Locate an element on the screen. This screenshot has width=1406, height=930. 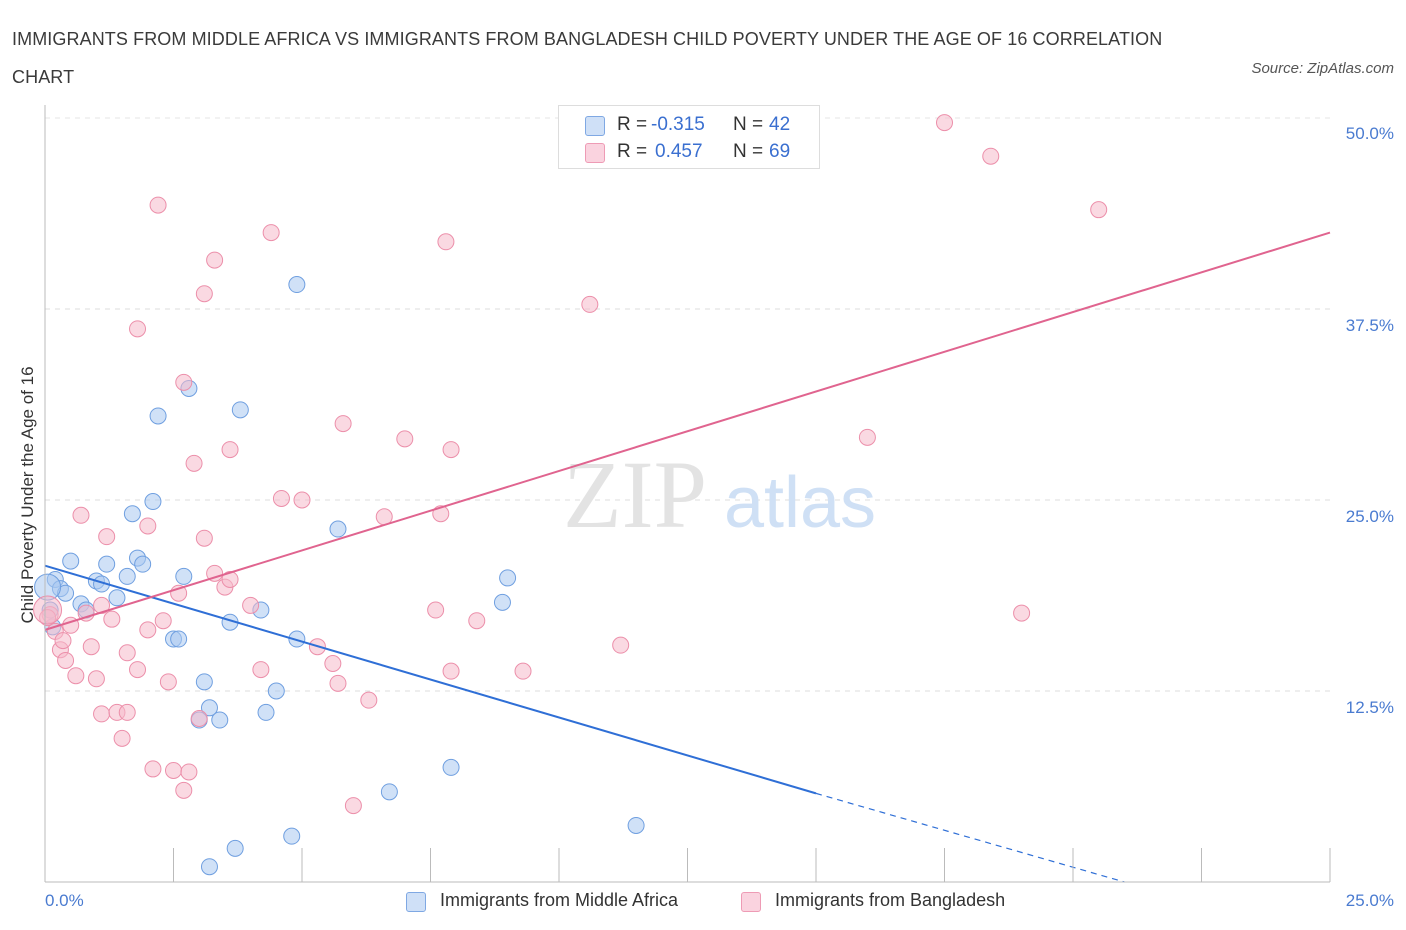
y-tick-label-12-5: 12.5% is located at coordinates (1369, 707).